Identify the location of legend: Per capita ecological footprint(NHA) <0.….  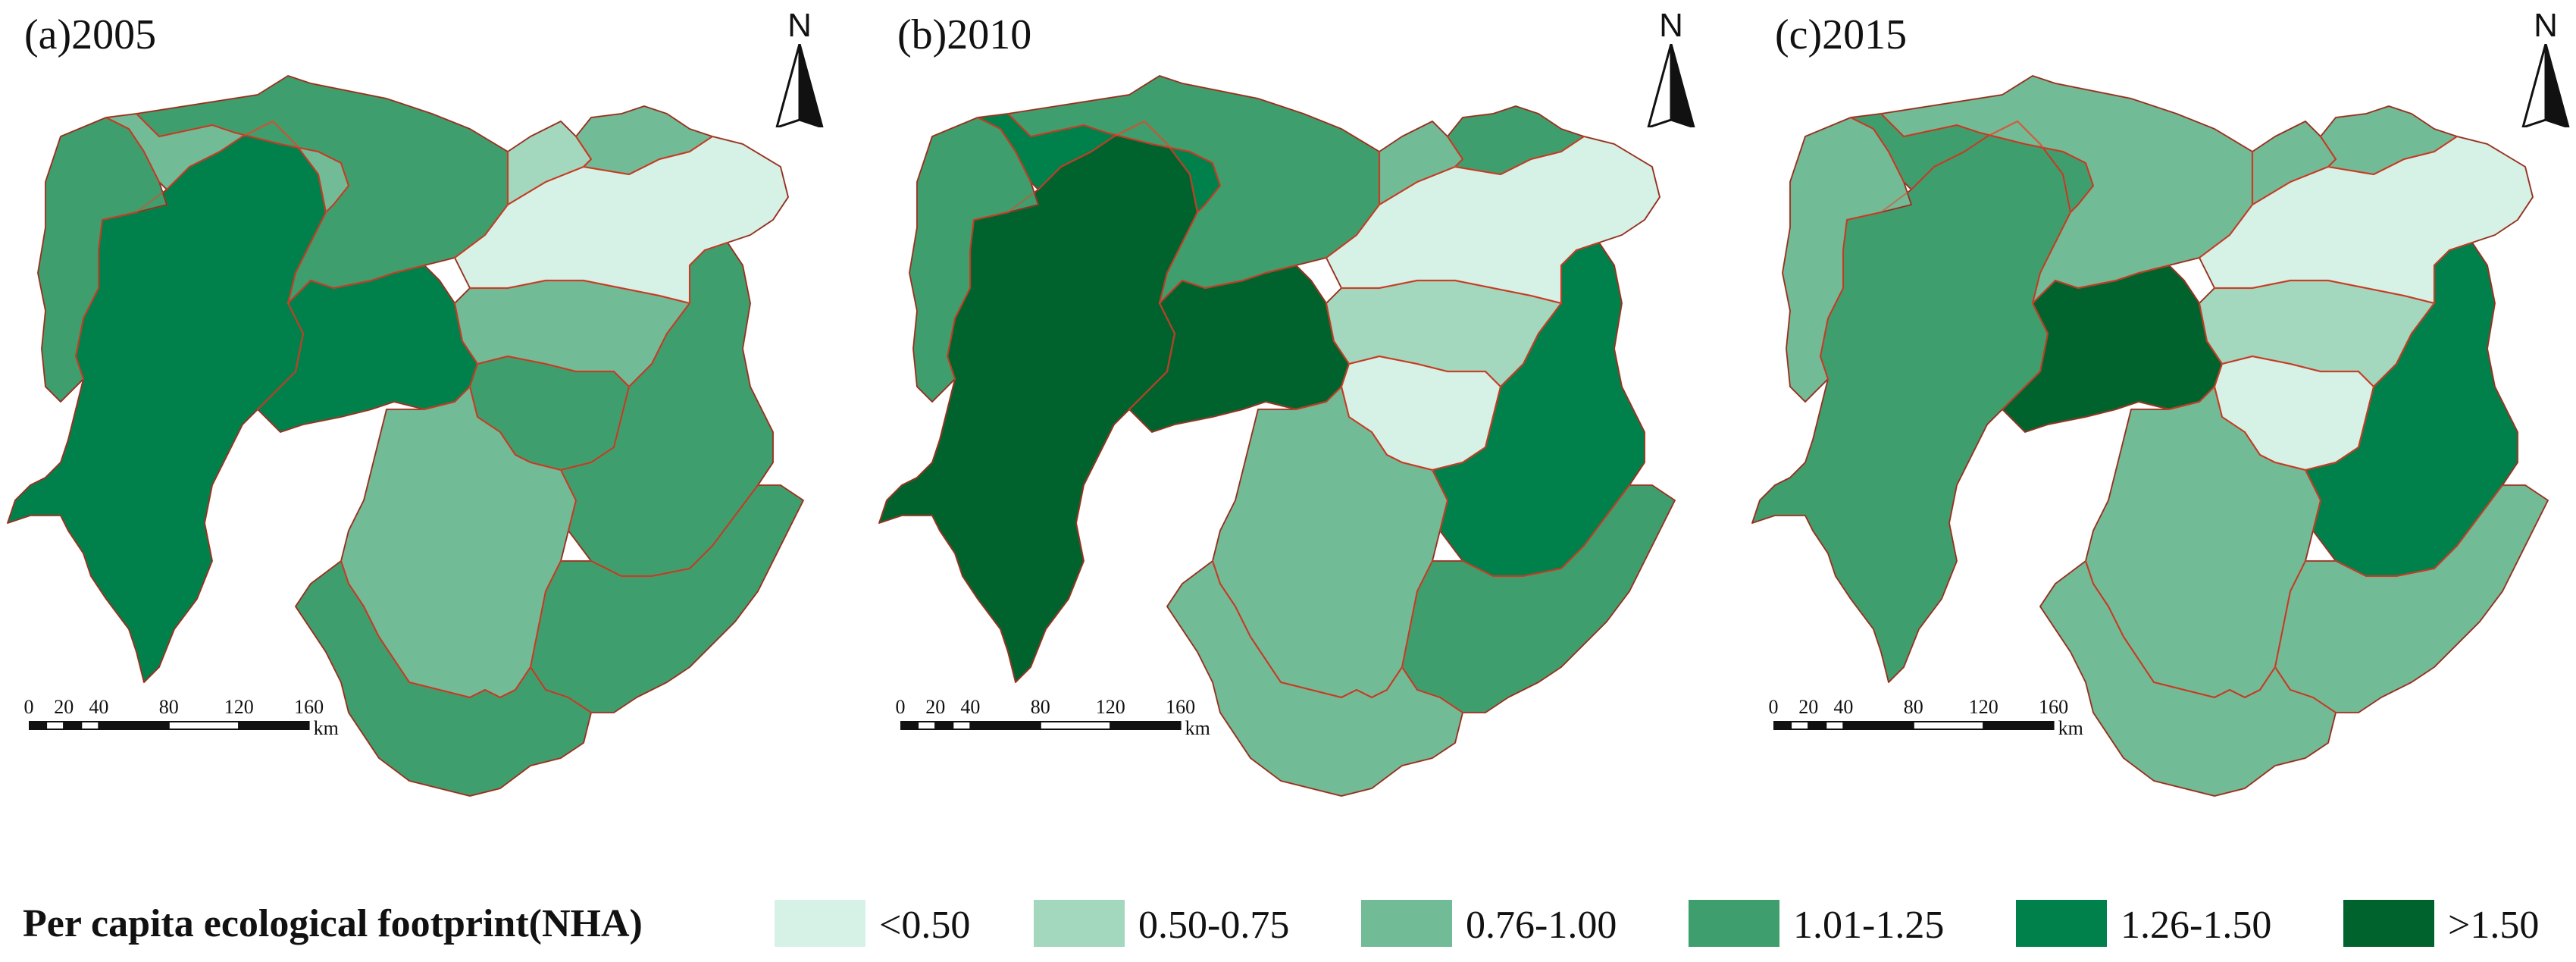
(1288, 925).